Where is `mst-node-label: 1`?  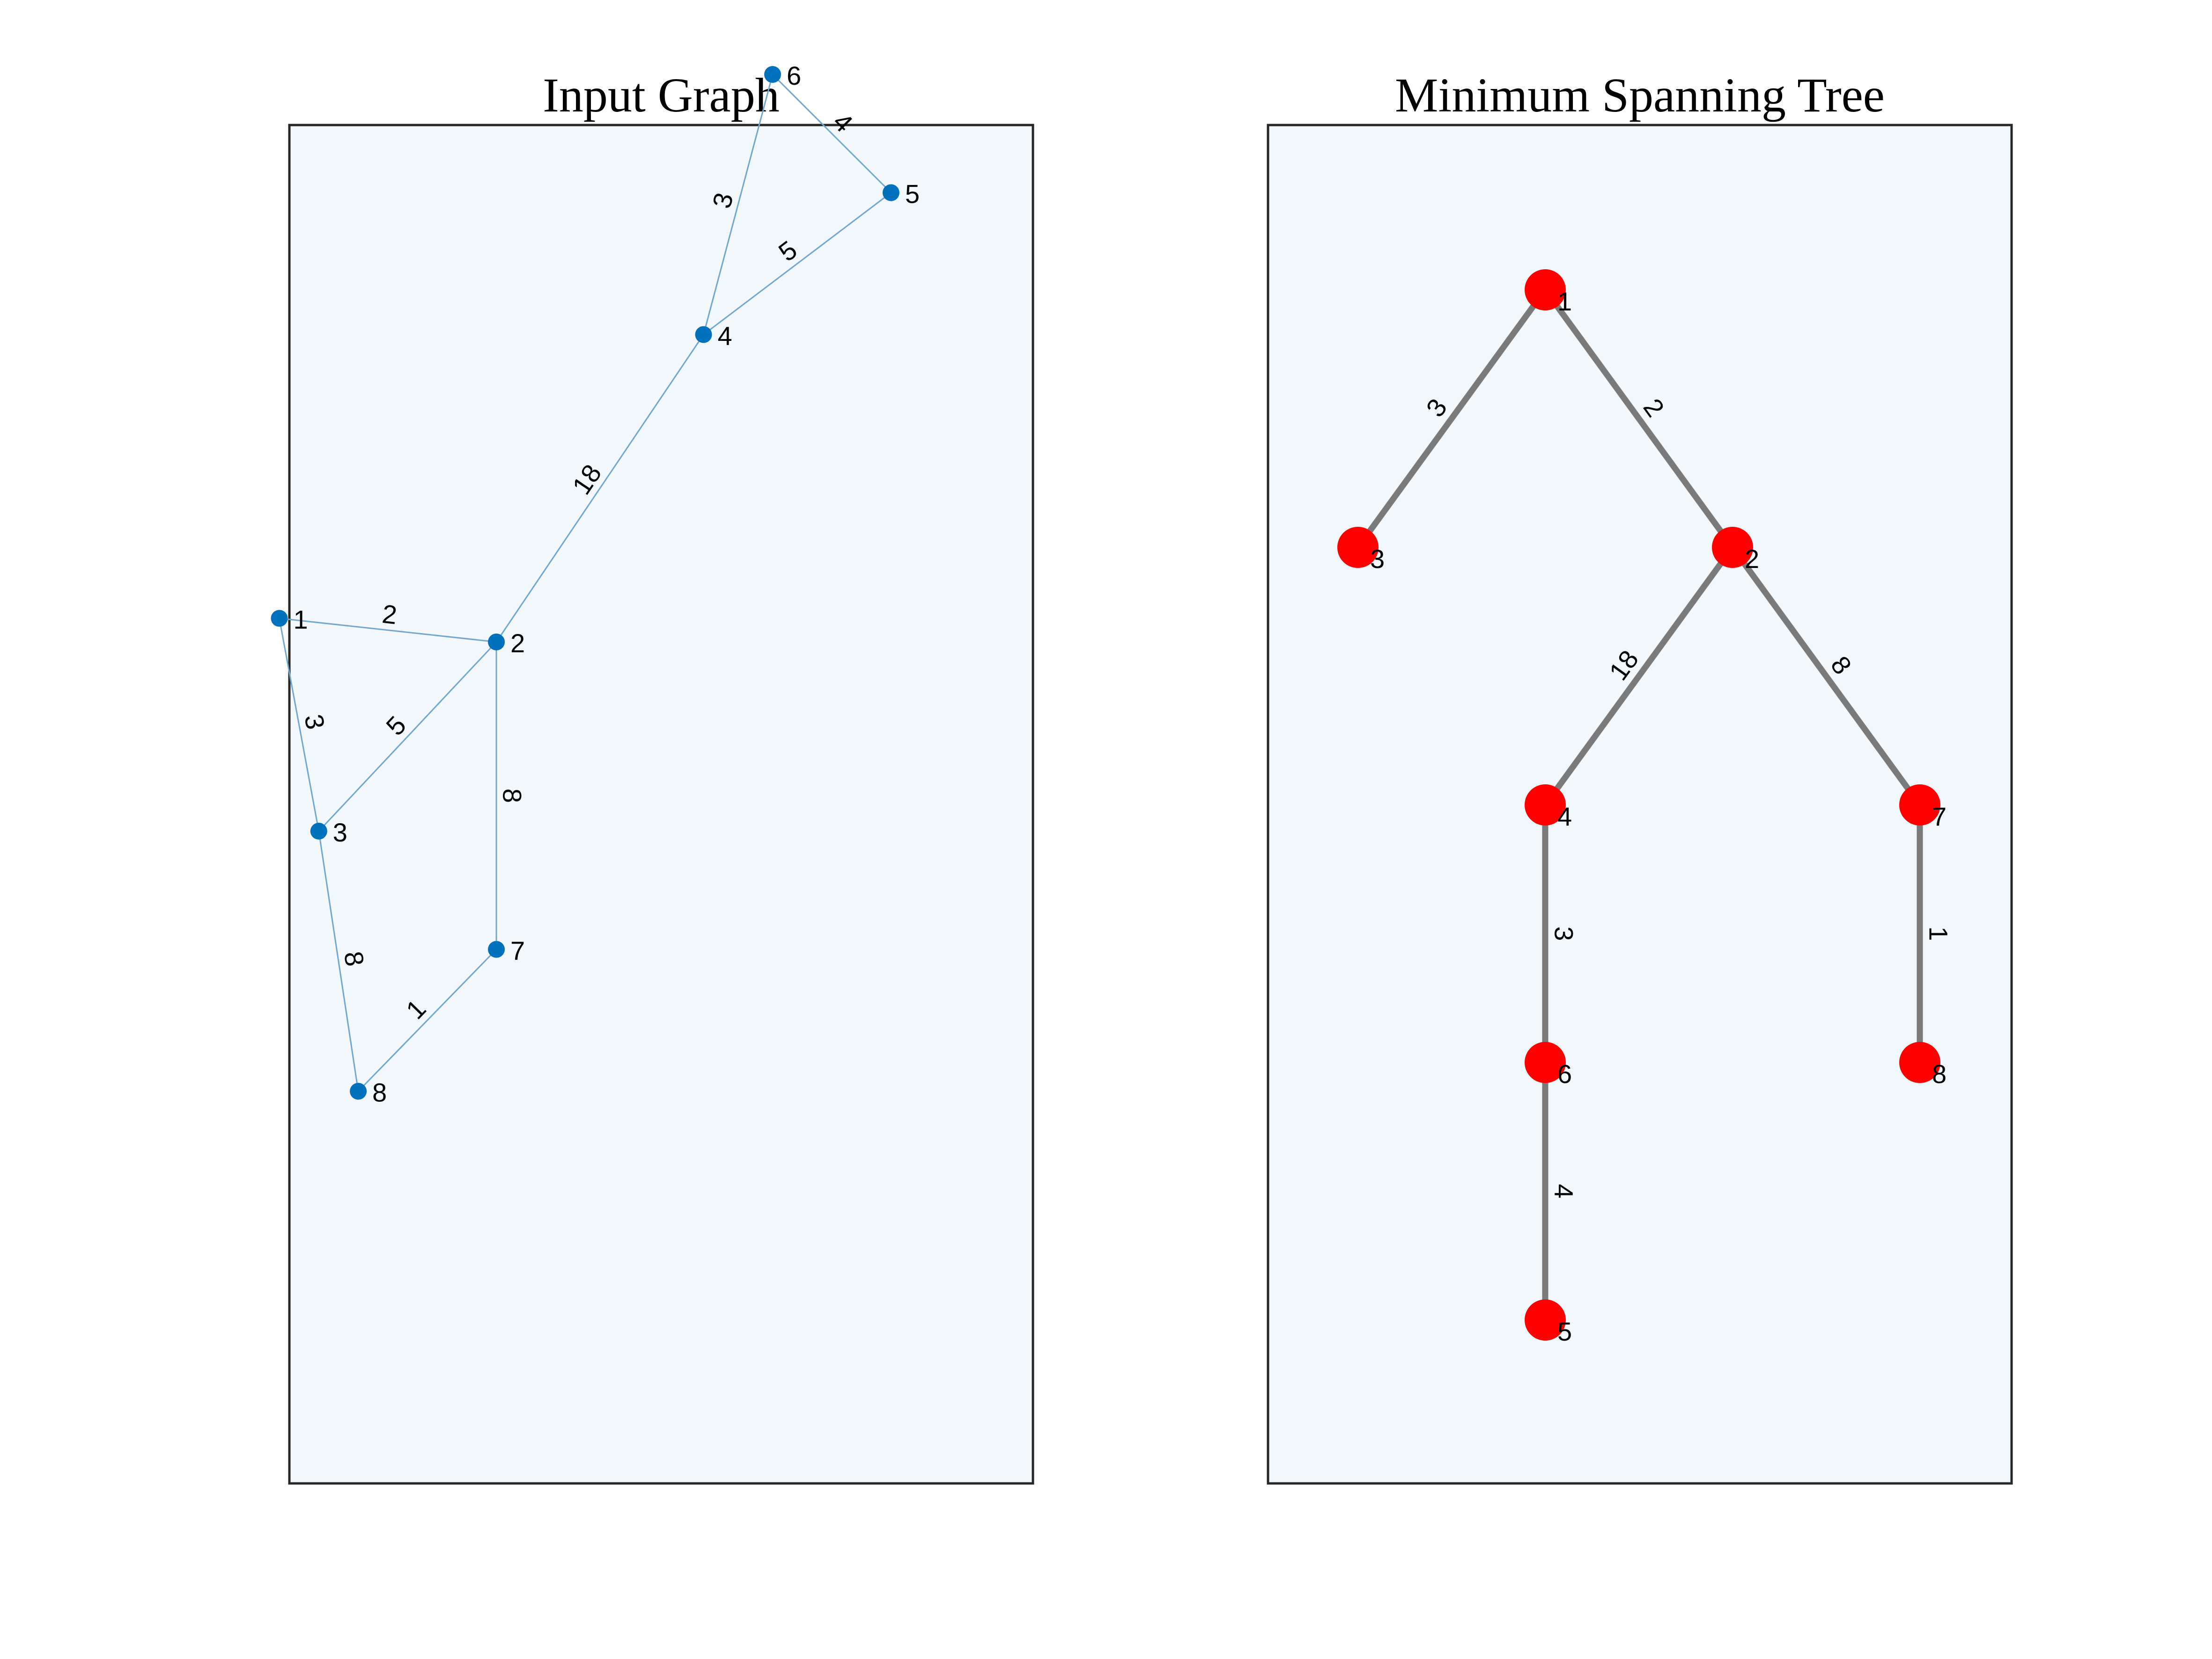 mst-node-label: 1 is located at coordinates (1564, 301).